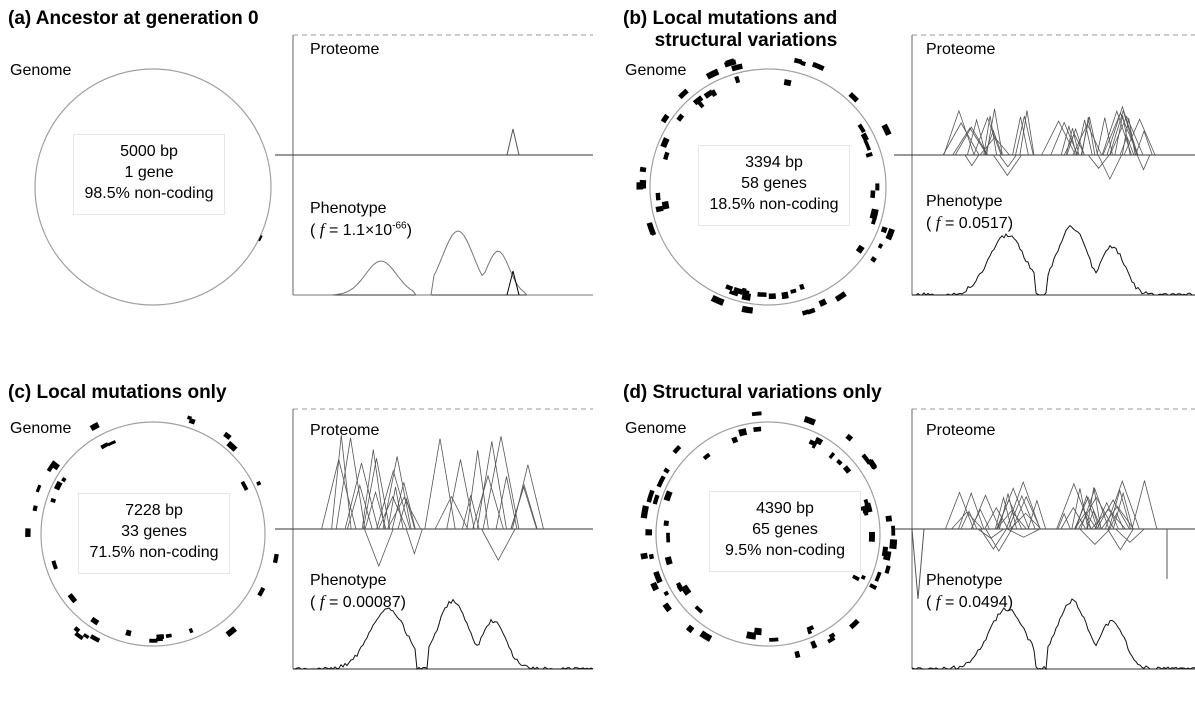 Image resolution: width=1195 pixels, height=712 pixels. Describe the element at coordinates (154, 510) in the screenshot. I see `genome-size: 7228 bp` at that location.